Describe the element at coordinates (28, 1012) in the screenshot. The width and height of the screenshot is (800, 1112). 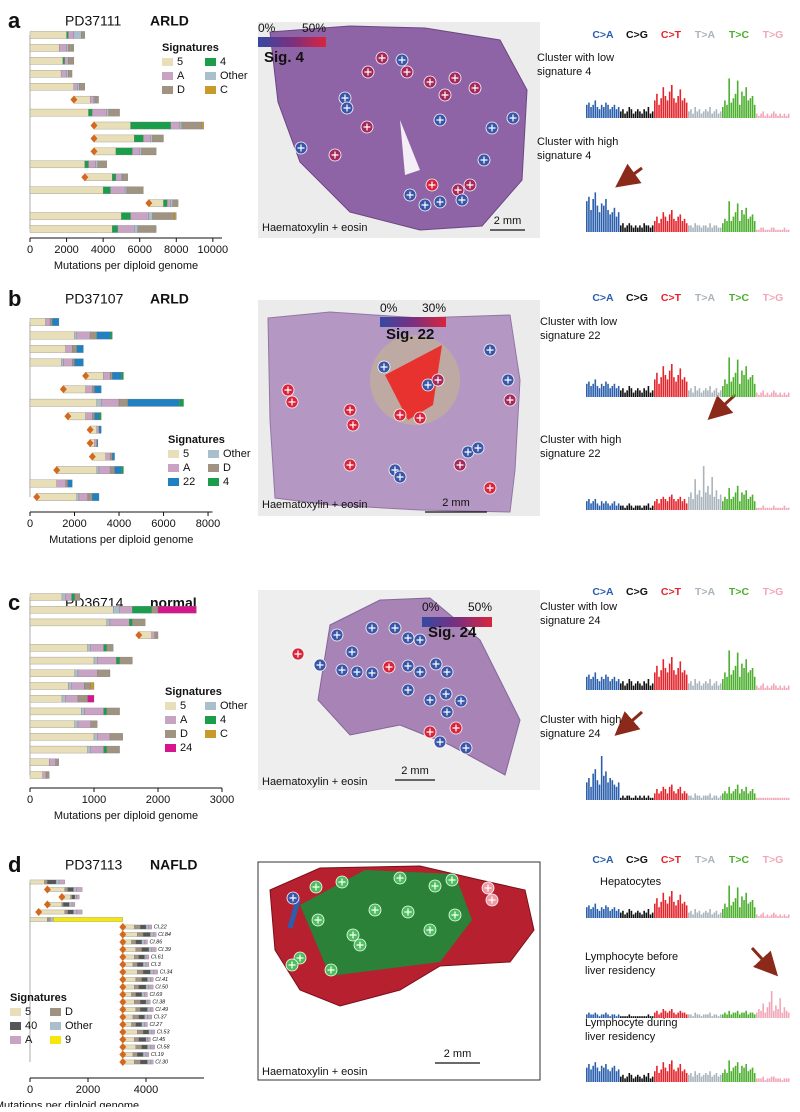
I see `legend-label: 5` at that location.